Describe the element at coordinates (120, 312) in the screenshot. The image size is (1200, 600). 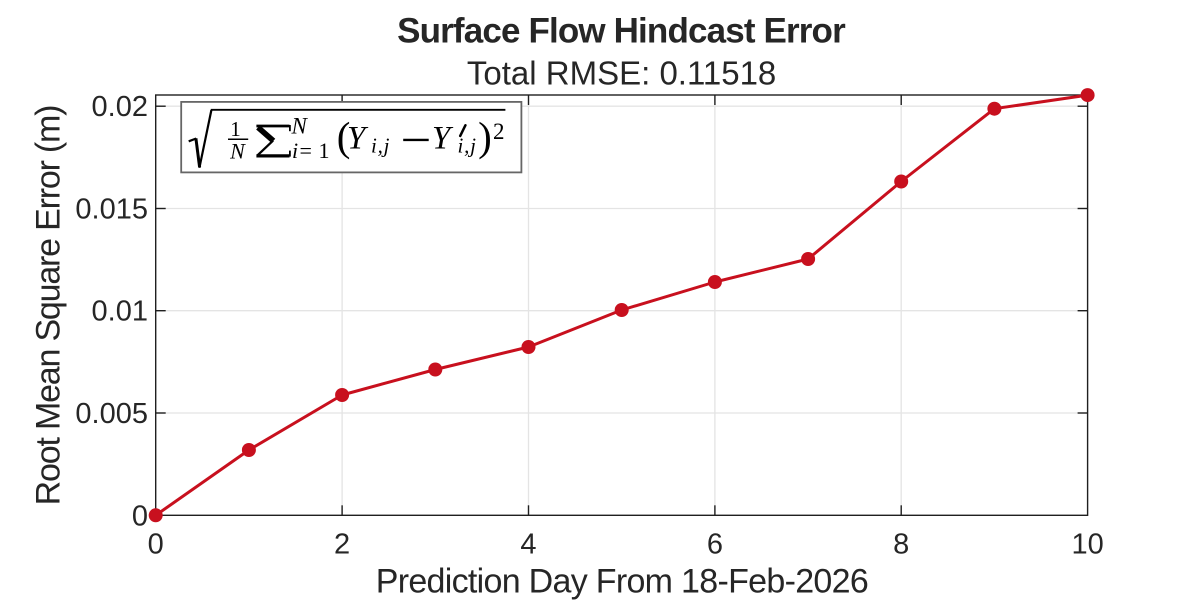
I see `svg-text: 0.01` at that location.